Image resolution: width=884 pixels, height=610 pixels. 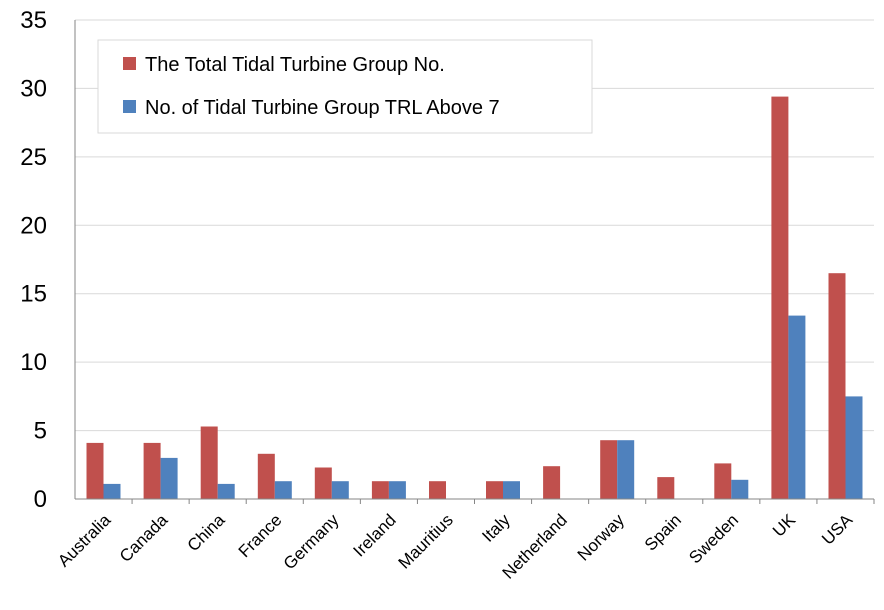 What do you see at coordinates (397, 490) in the screenshot?
I see `bar-trl-ireland` at bounding box center [397, 490].